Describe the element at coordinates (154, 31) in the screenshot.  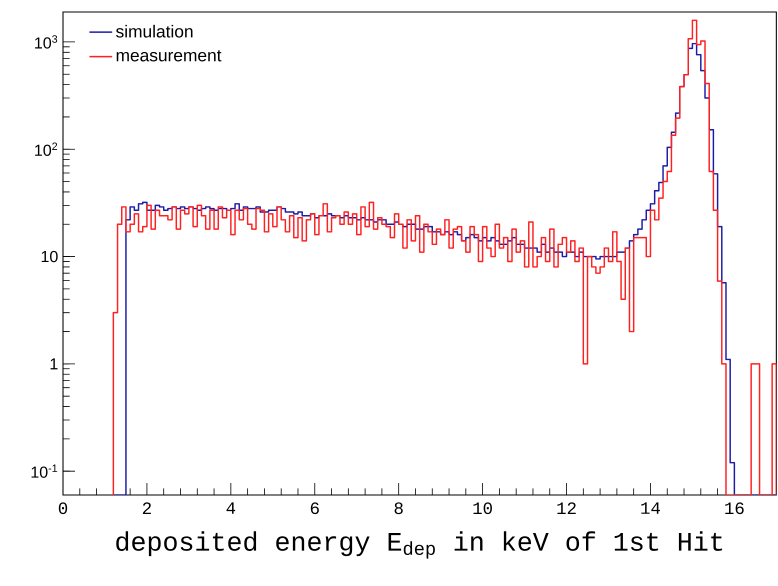
I see `legend-label: simulation` at that location.